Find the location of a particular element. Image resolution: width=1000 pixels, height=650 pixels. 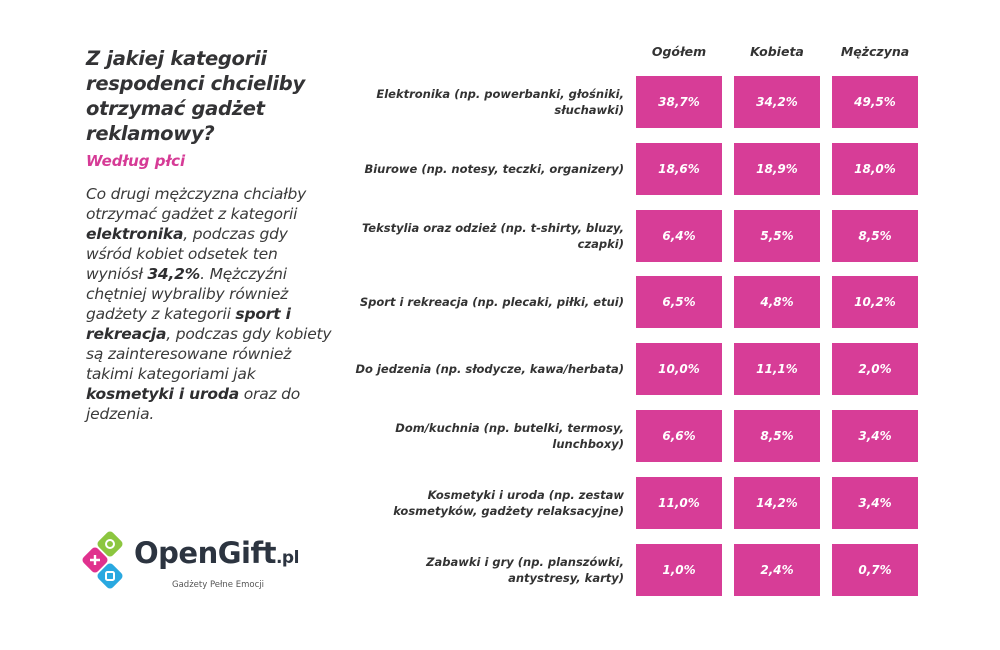

value-cell: 34,2% is located at coordinates (777, 102).